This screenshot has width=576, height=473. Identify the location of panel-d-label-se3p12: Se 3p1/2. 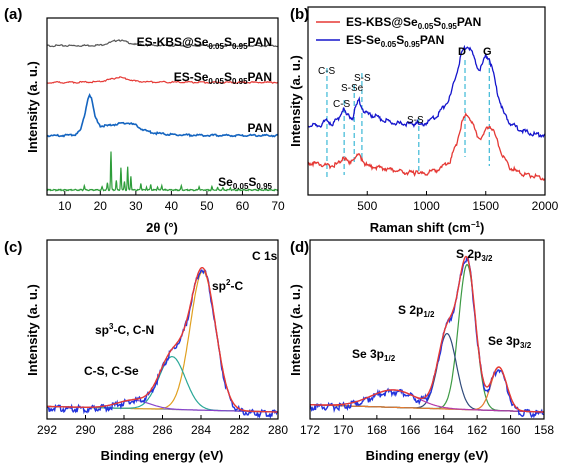
(374, 355).